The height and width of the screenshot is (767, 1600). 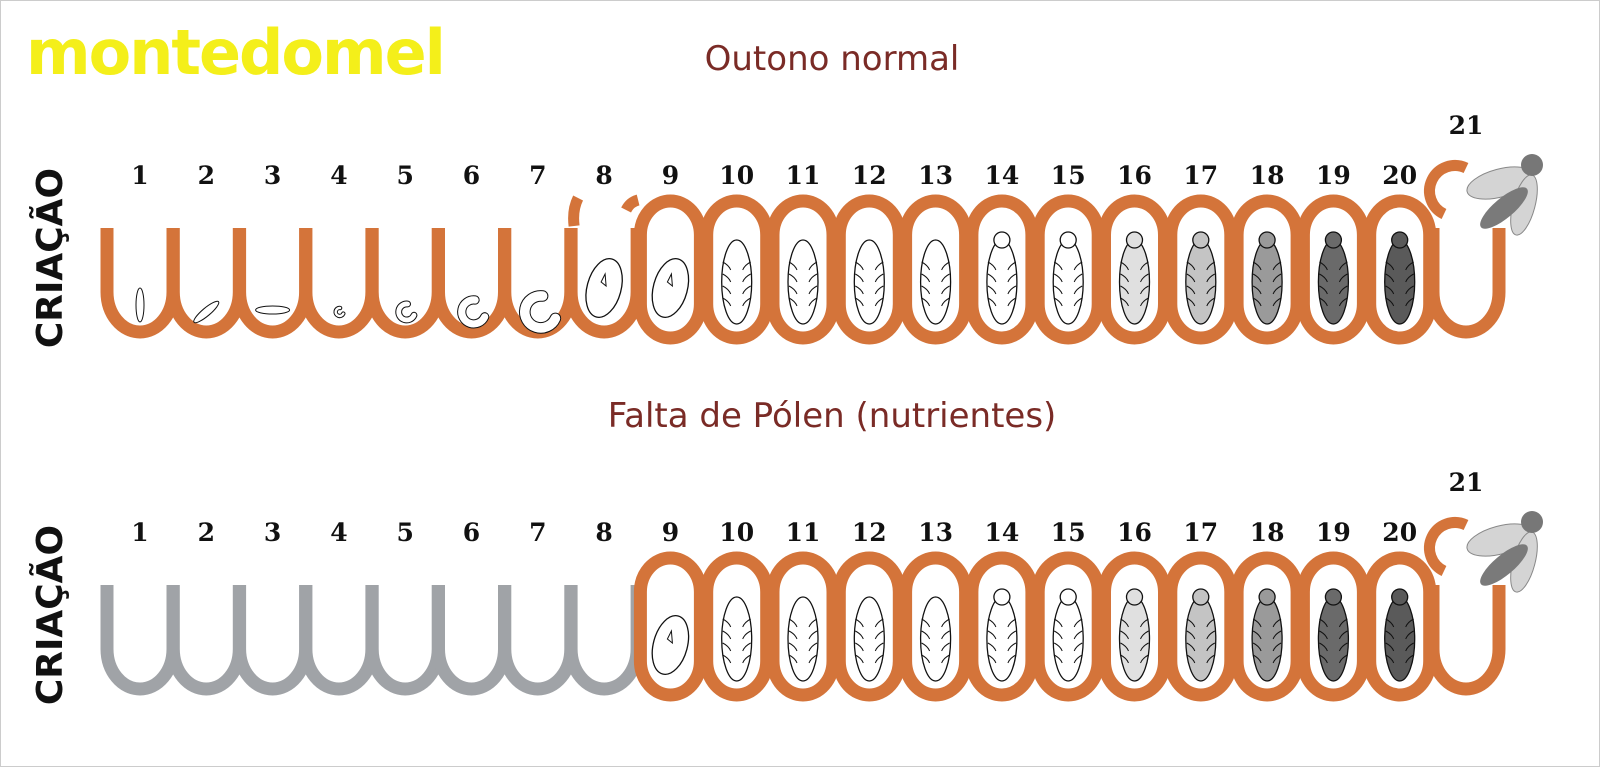 I want to click on side-label: CRIAÇÃO, so click(x=50, y=615).